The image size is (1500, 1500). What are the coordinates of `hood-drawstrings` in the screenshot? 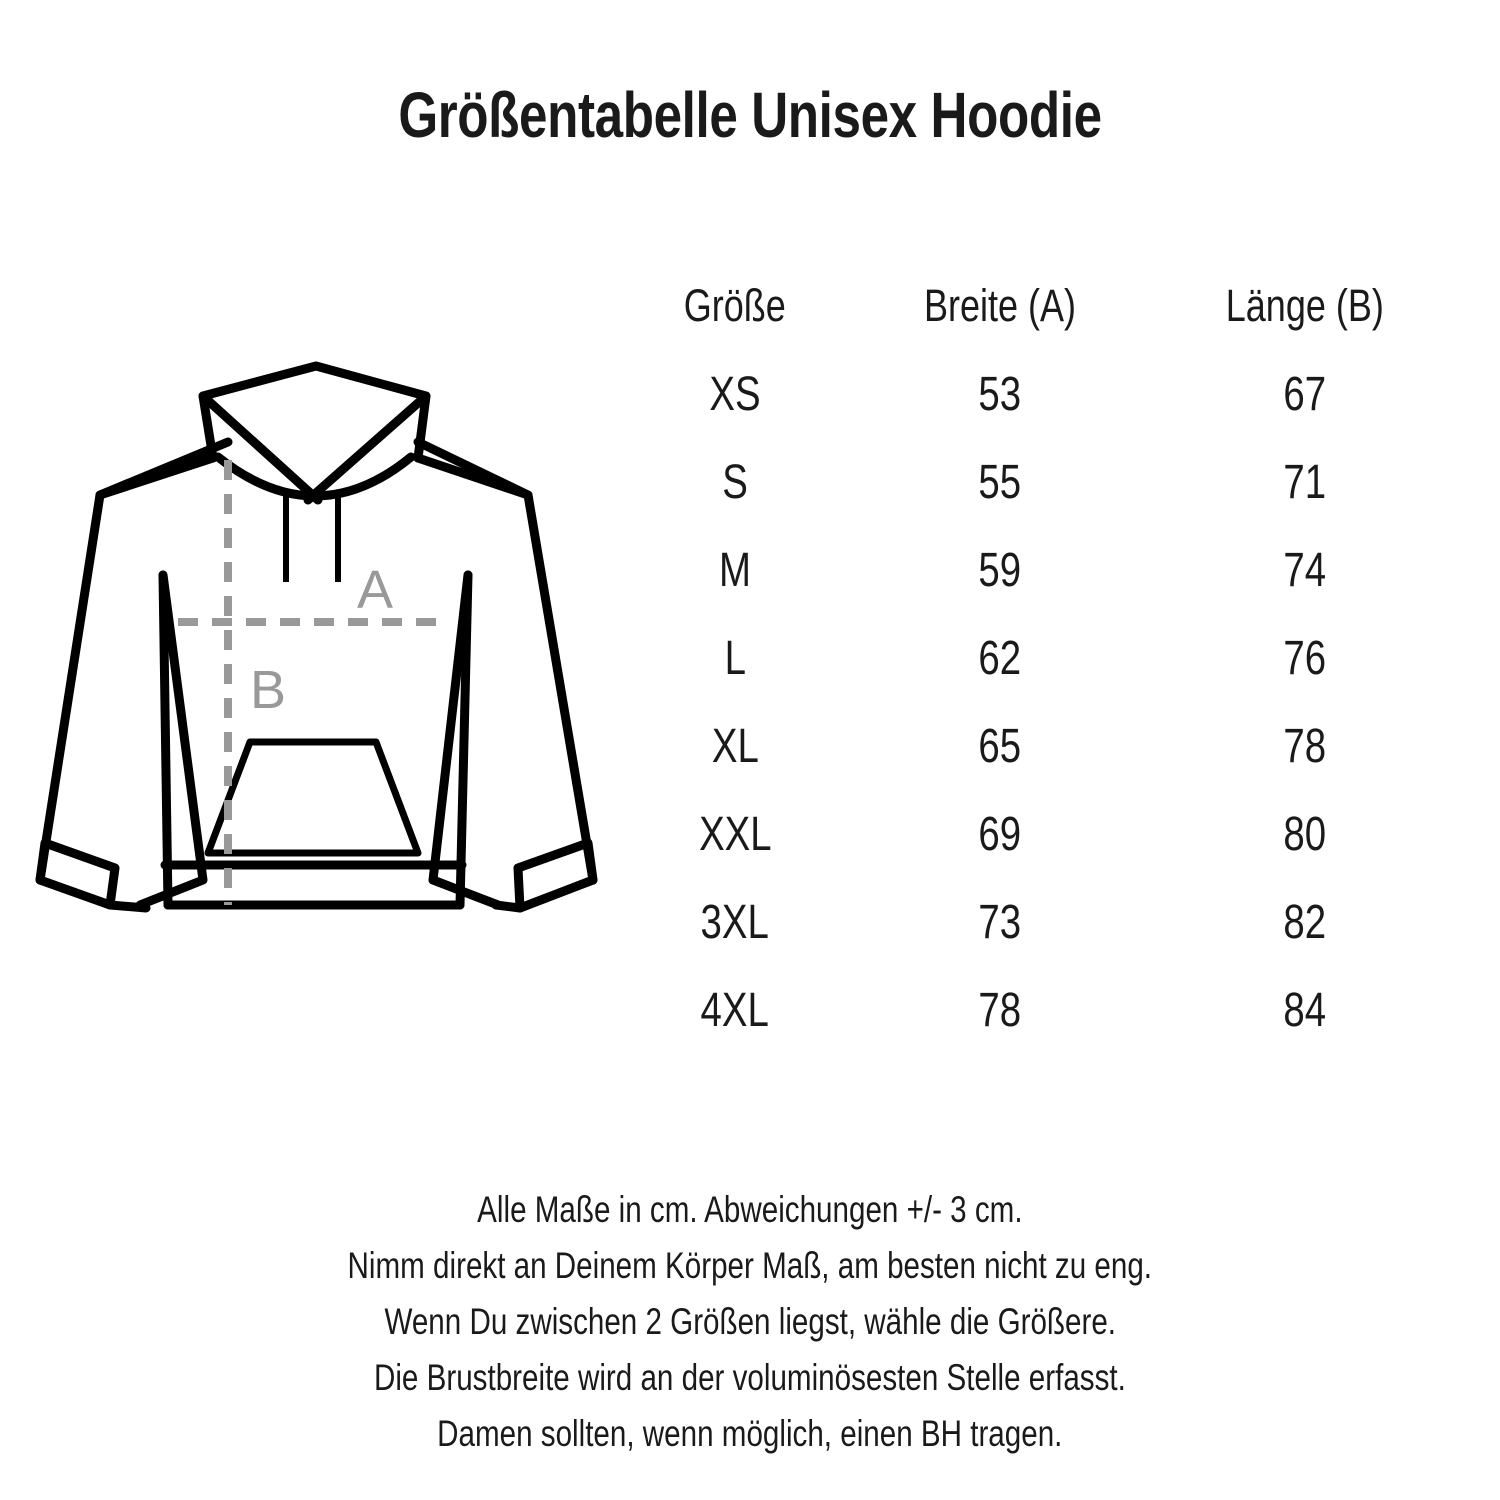 It's located at (312, 536).